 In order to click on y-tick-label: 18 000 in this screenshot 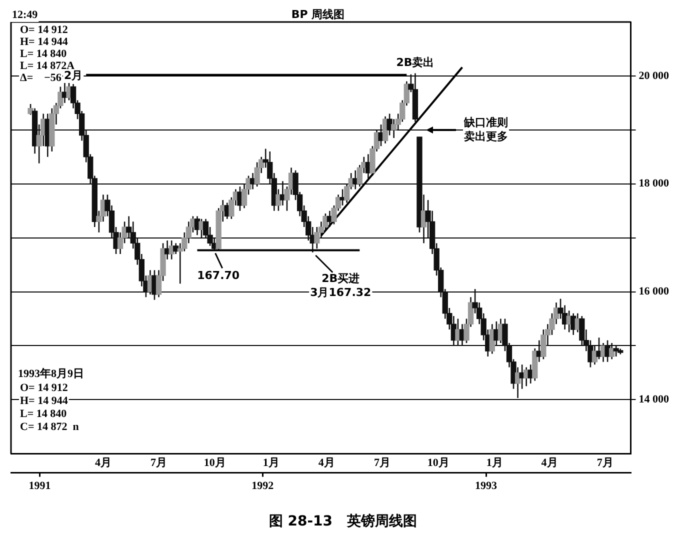, I will do `click(654, 184)`.